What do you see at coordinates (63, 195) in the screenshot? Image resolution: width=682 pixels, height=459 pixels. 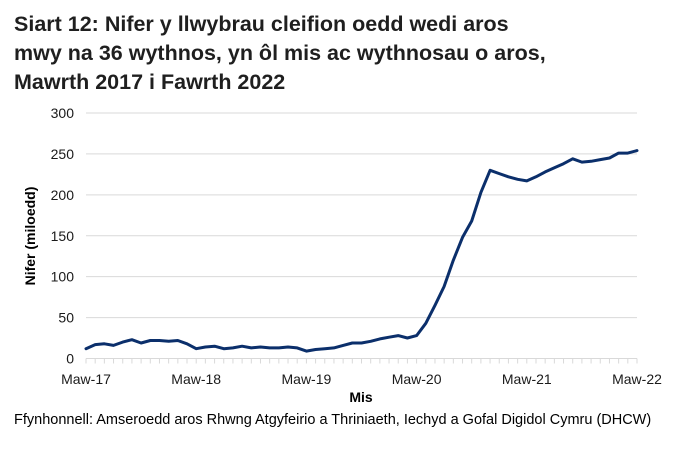 I see `y-tick-label: 200` at bounding box center [63, 195].